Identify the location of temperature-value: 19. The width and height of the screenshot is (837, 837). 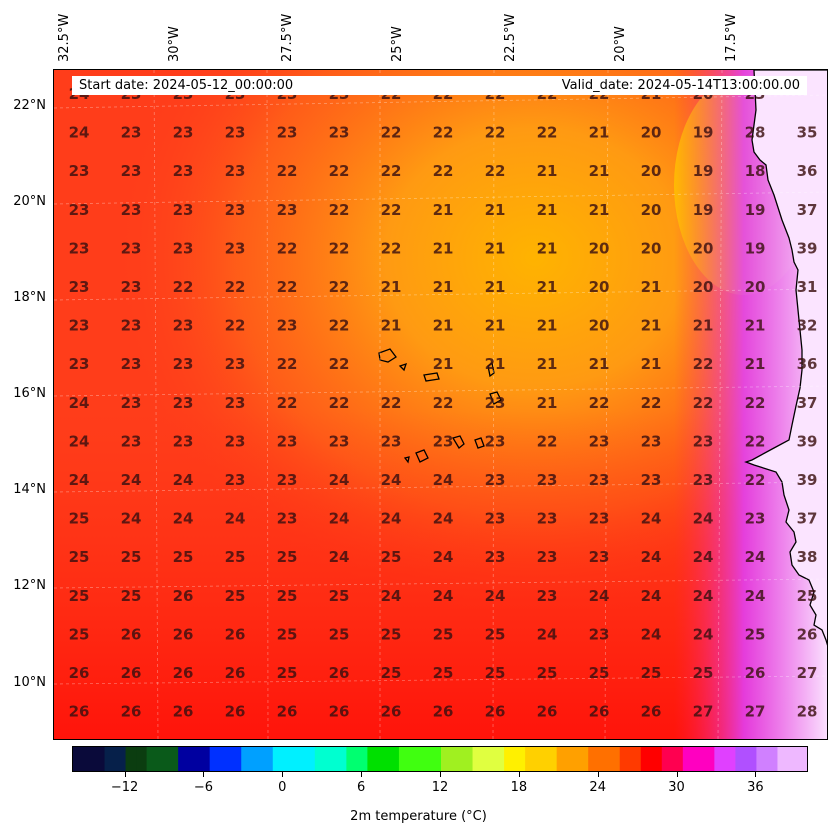
(703, 133).